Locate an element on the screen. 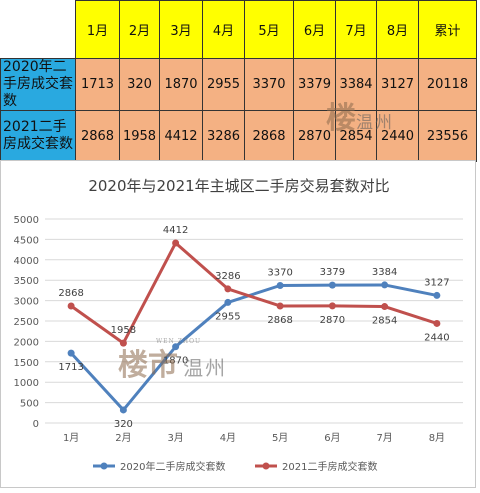 This screenshot has height=493, width=480. table-cell: 1713 is located at coordinates (97, 84).